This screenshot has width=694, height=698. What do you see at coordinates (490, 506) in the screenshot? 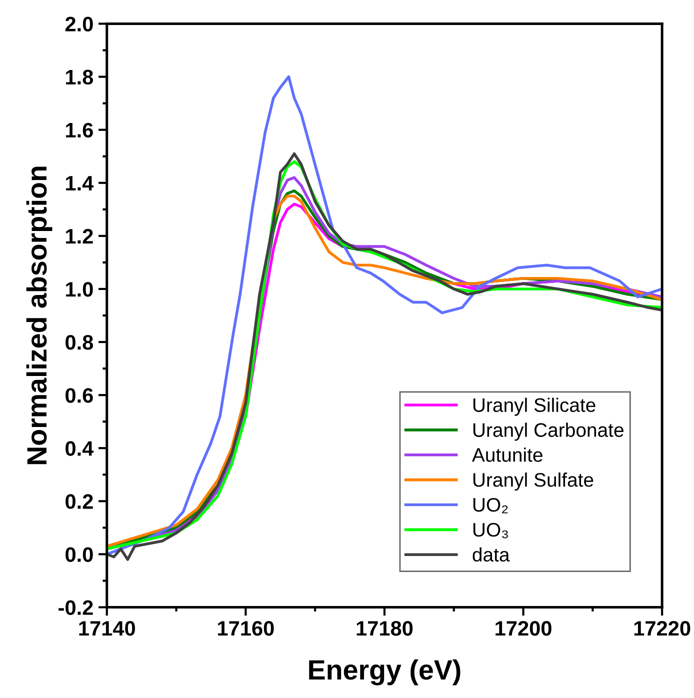
I see `legend-label: UO₂` at bounding box center [490, 506].